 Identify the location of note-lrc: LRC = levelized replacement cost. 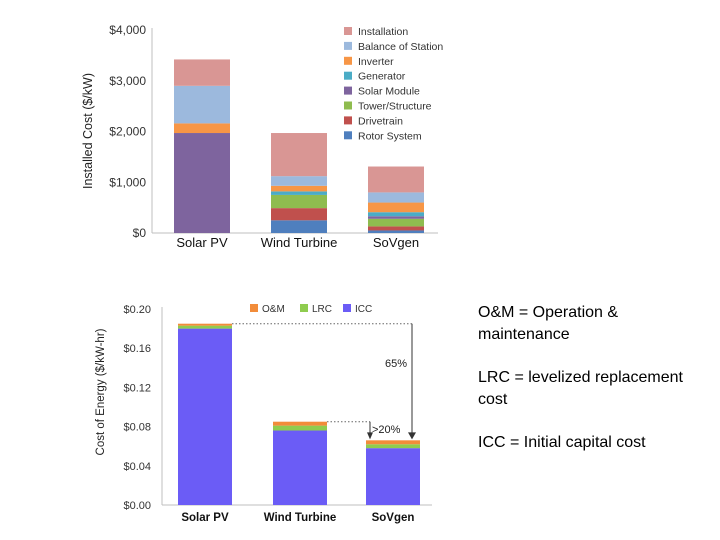
(580, 388).